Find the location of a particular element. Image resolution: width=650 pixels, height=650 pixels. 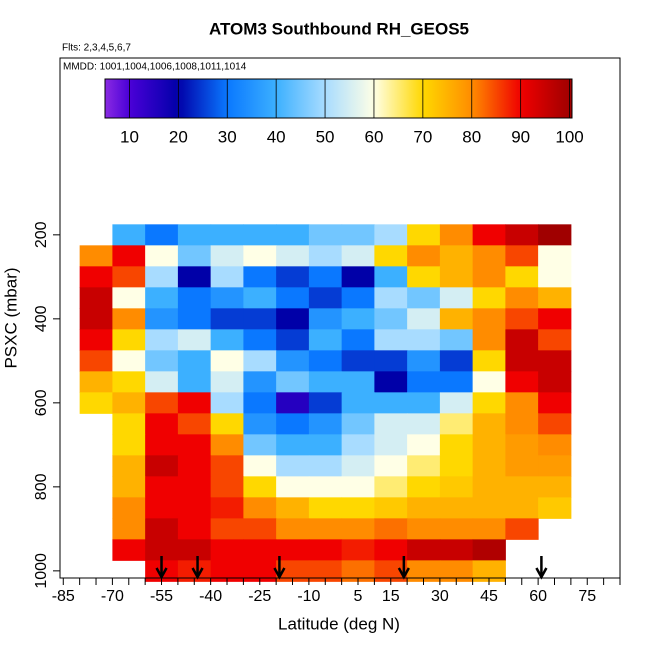

y-tick-label: 400 is located at coordinates (41, 318).